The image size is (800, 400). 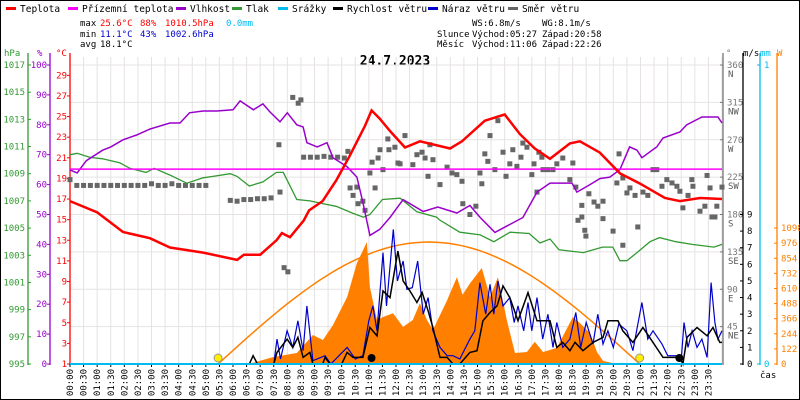 What do you see at coordinates (61, 76) in the screenshot?
I see `temperature-tick-label: 29` at bounding box center [61, 76].